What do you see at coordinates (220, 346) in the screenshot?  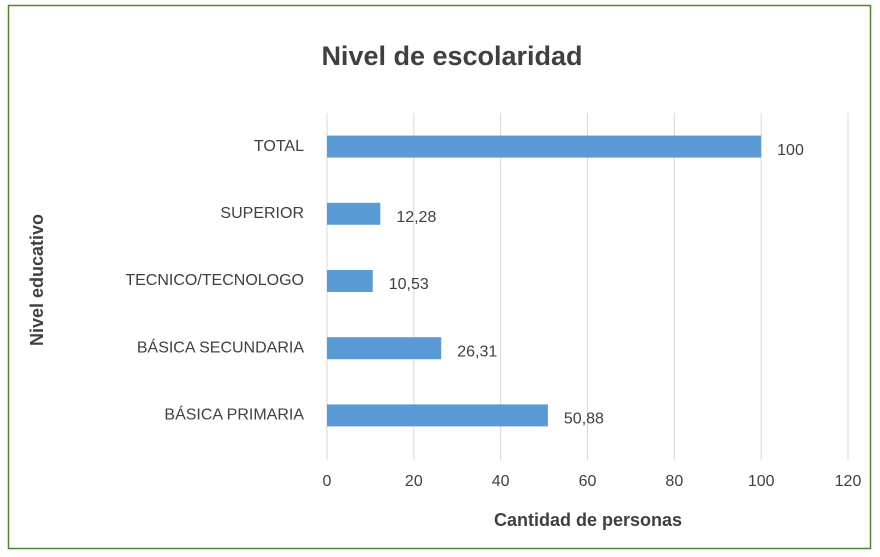 I see `y-tick-label: BÁSICA SECUNDARIA` at bounding box center [220, 346].